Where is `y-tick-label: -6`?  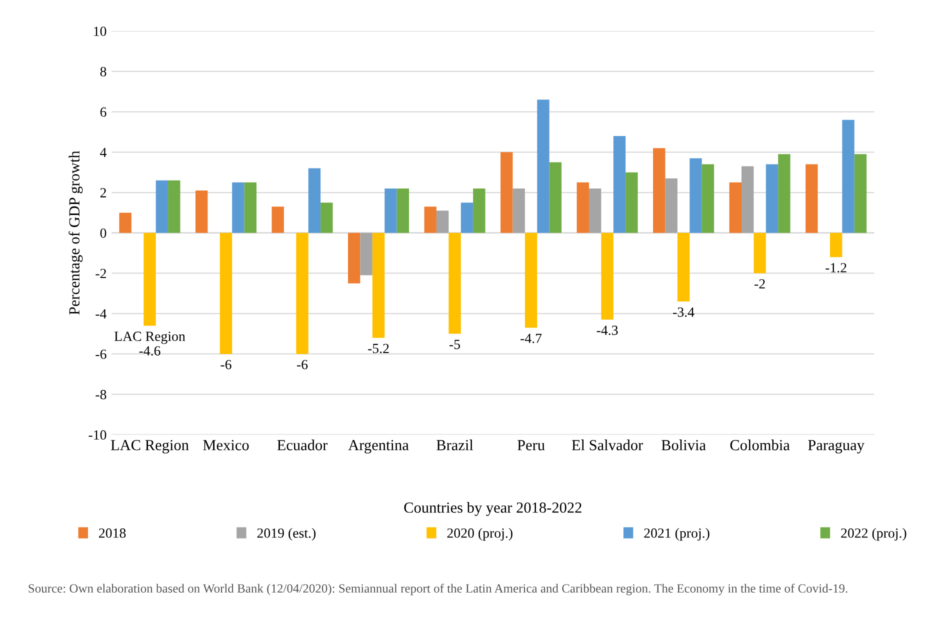 y-tick-label: -6 is located at coordinates (101, 354).